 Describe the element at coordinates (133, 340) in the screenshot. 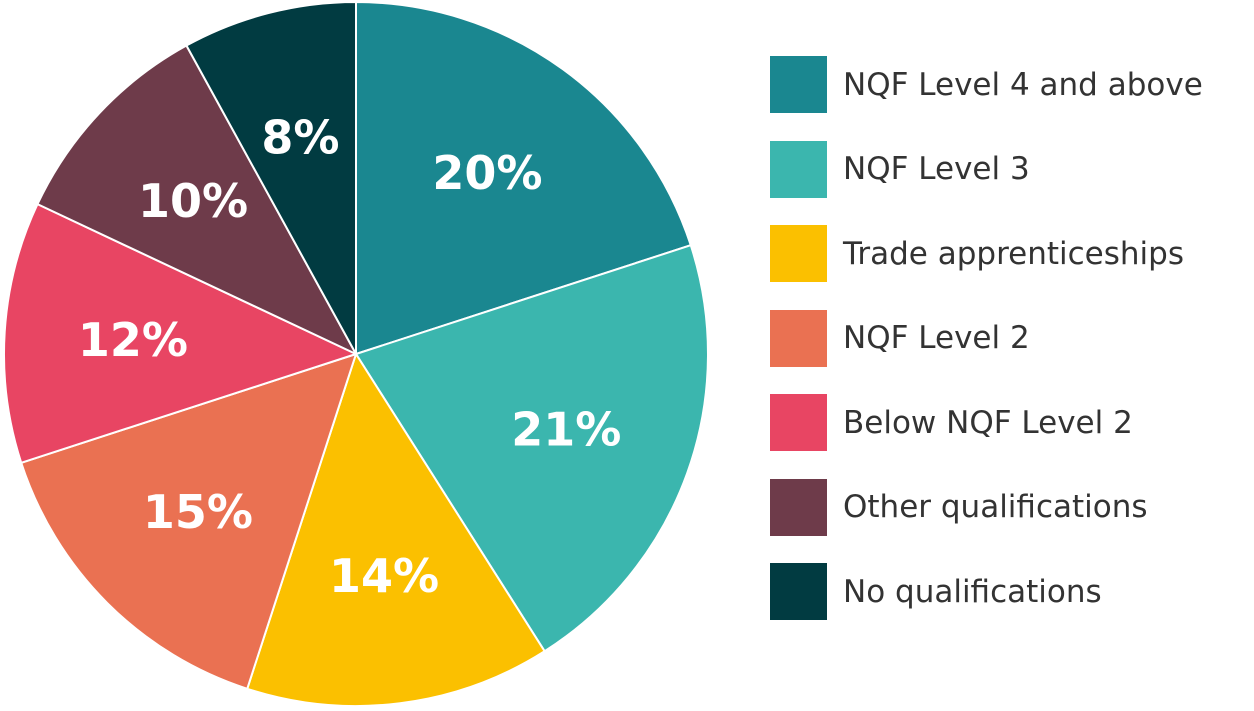

I see `data-label-below-nqf-level-2: 12%` at that location.